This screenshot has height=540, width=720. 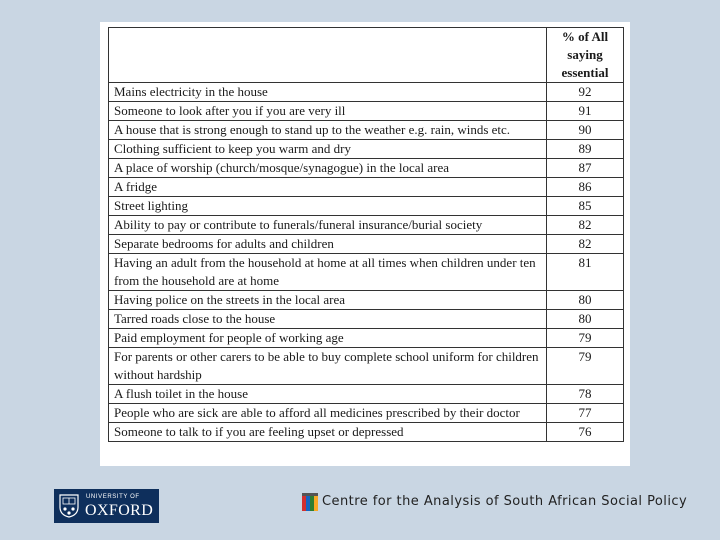 I want to click on header-percent-cell: % of All saying essential, so click(x=585, y=55).